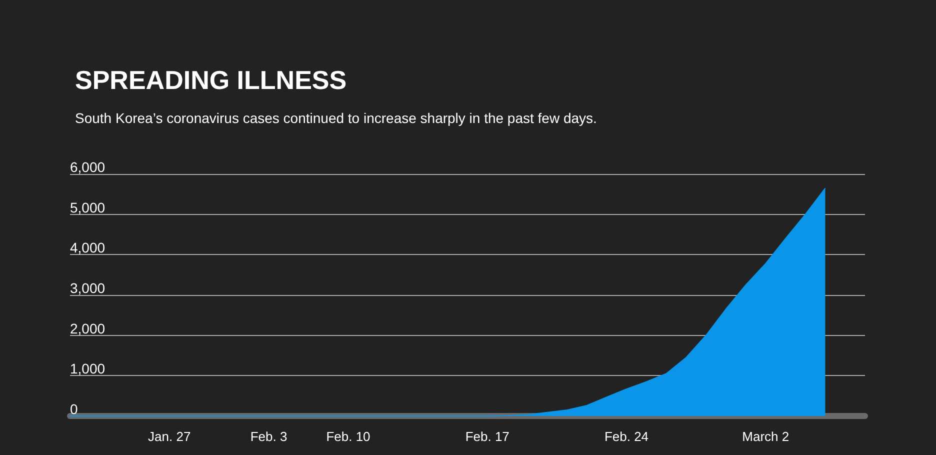 This screenshot has height=455, width=936. I want to click on y-tick-label: 0, so click(74, 409).